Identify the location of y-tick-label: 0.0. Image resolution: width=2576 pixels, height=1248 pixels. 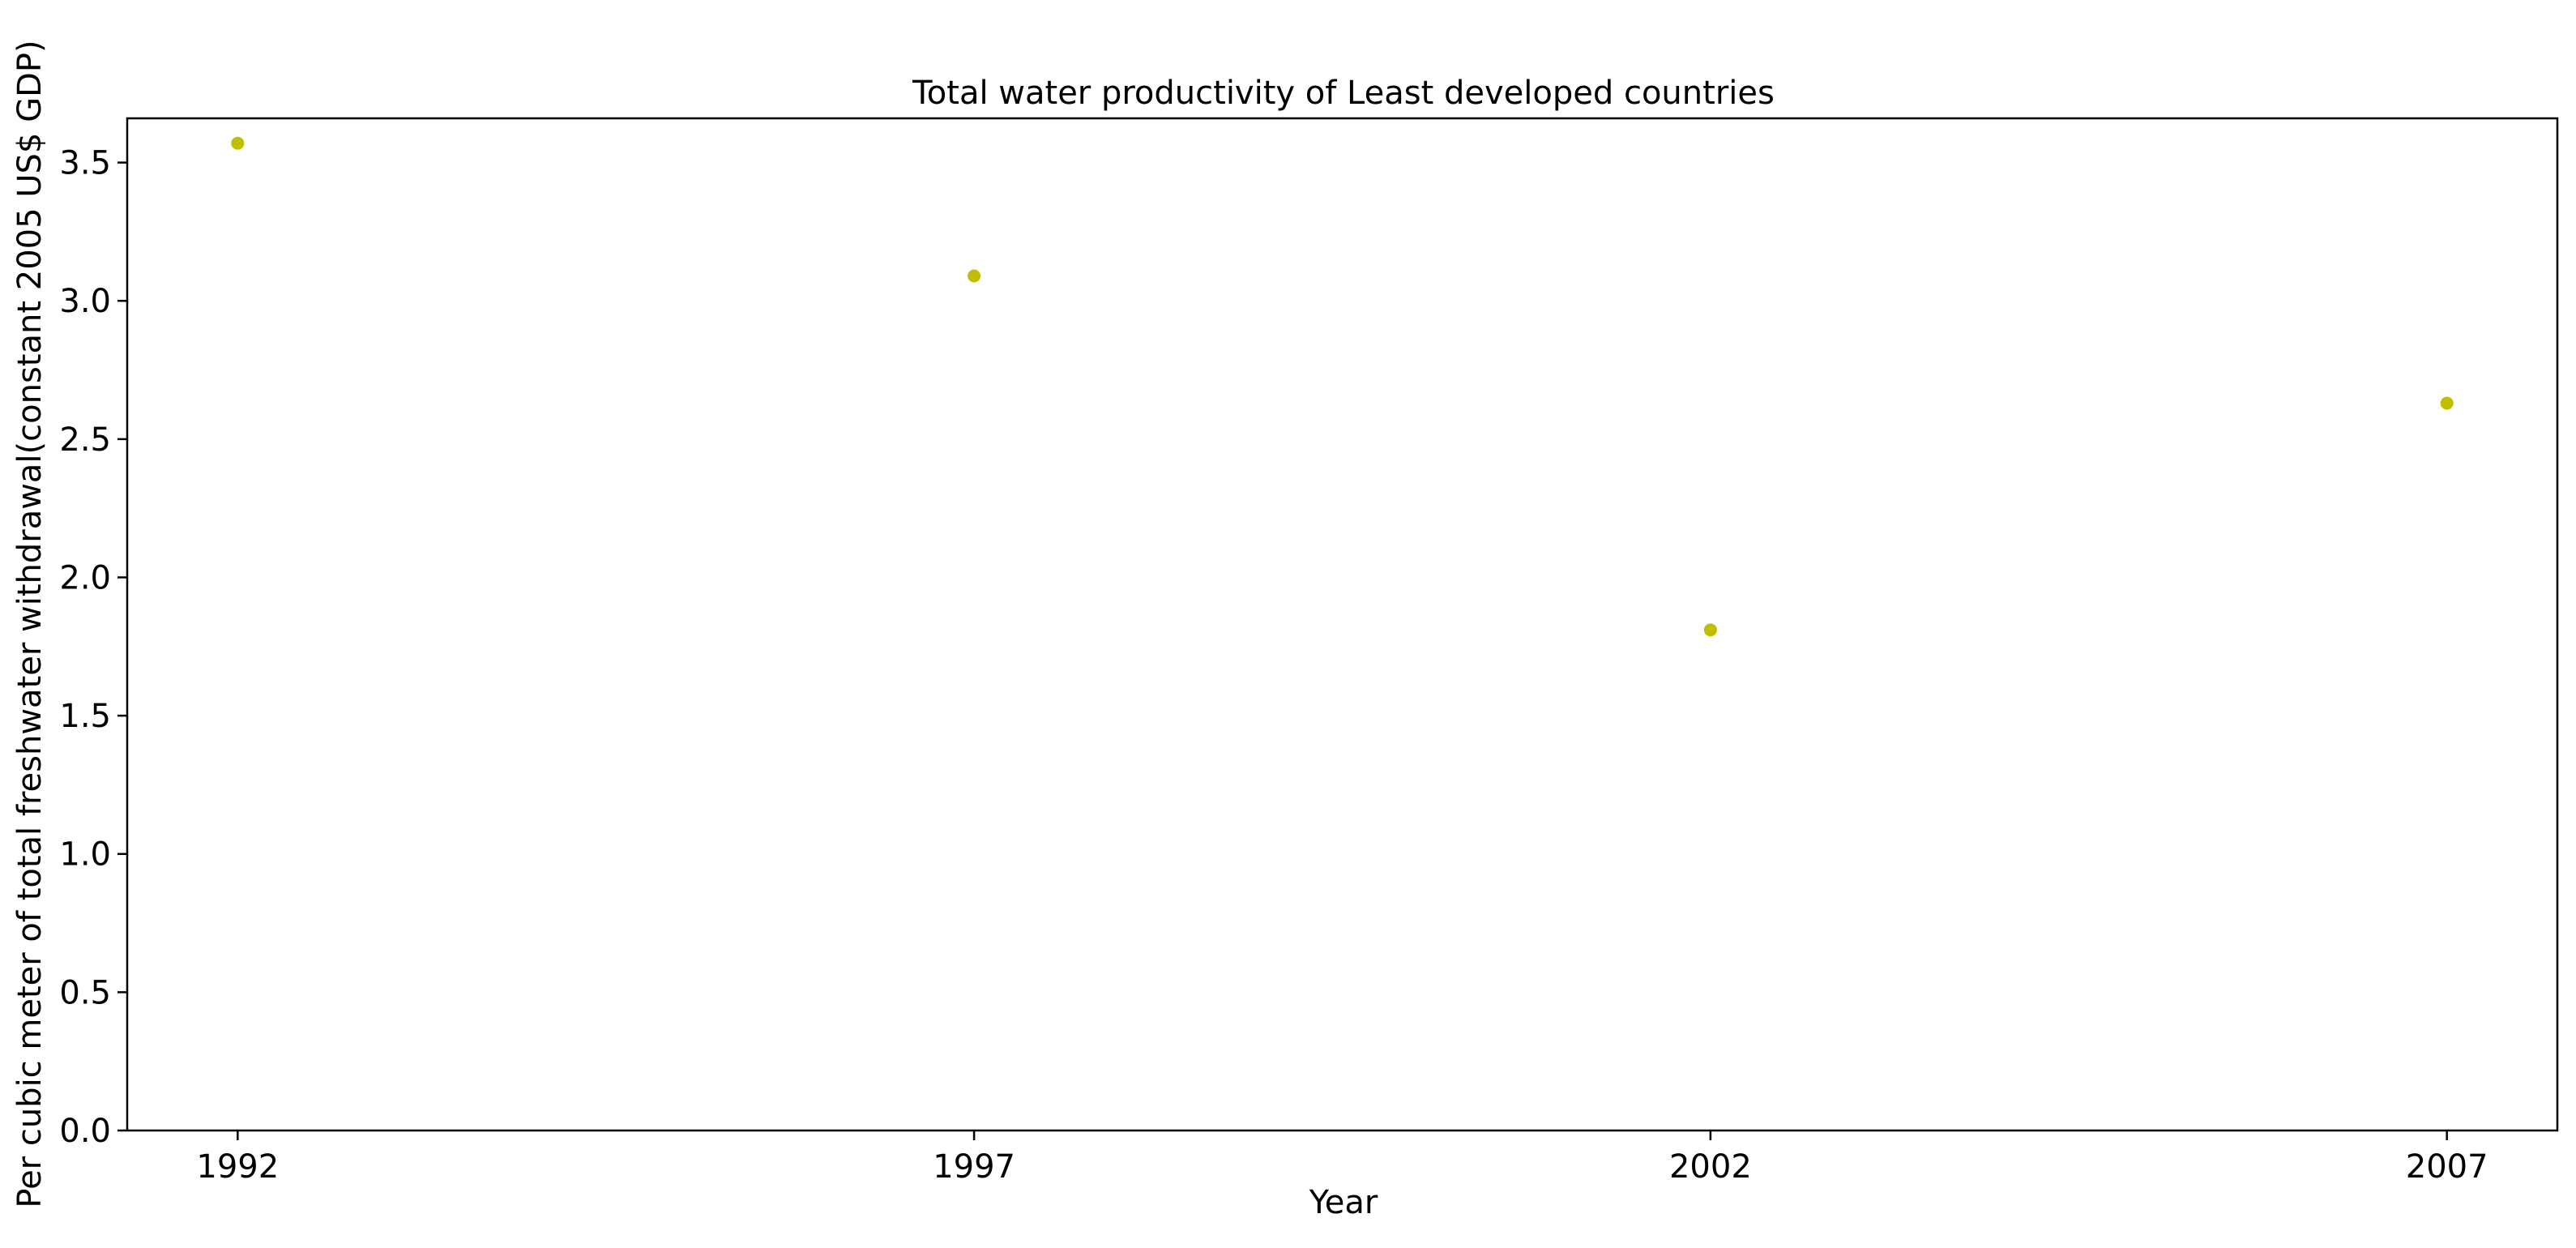
(85, 1132).